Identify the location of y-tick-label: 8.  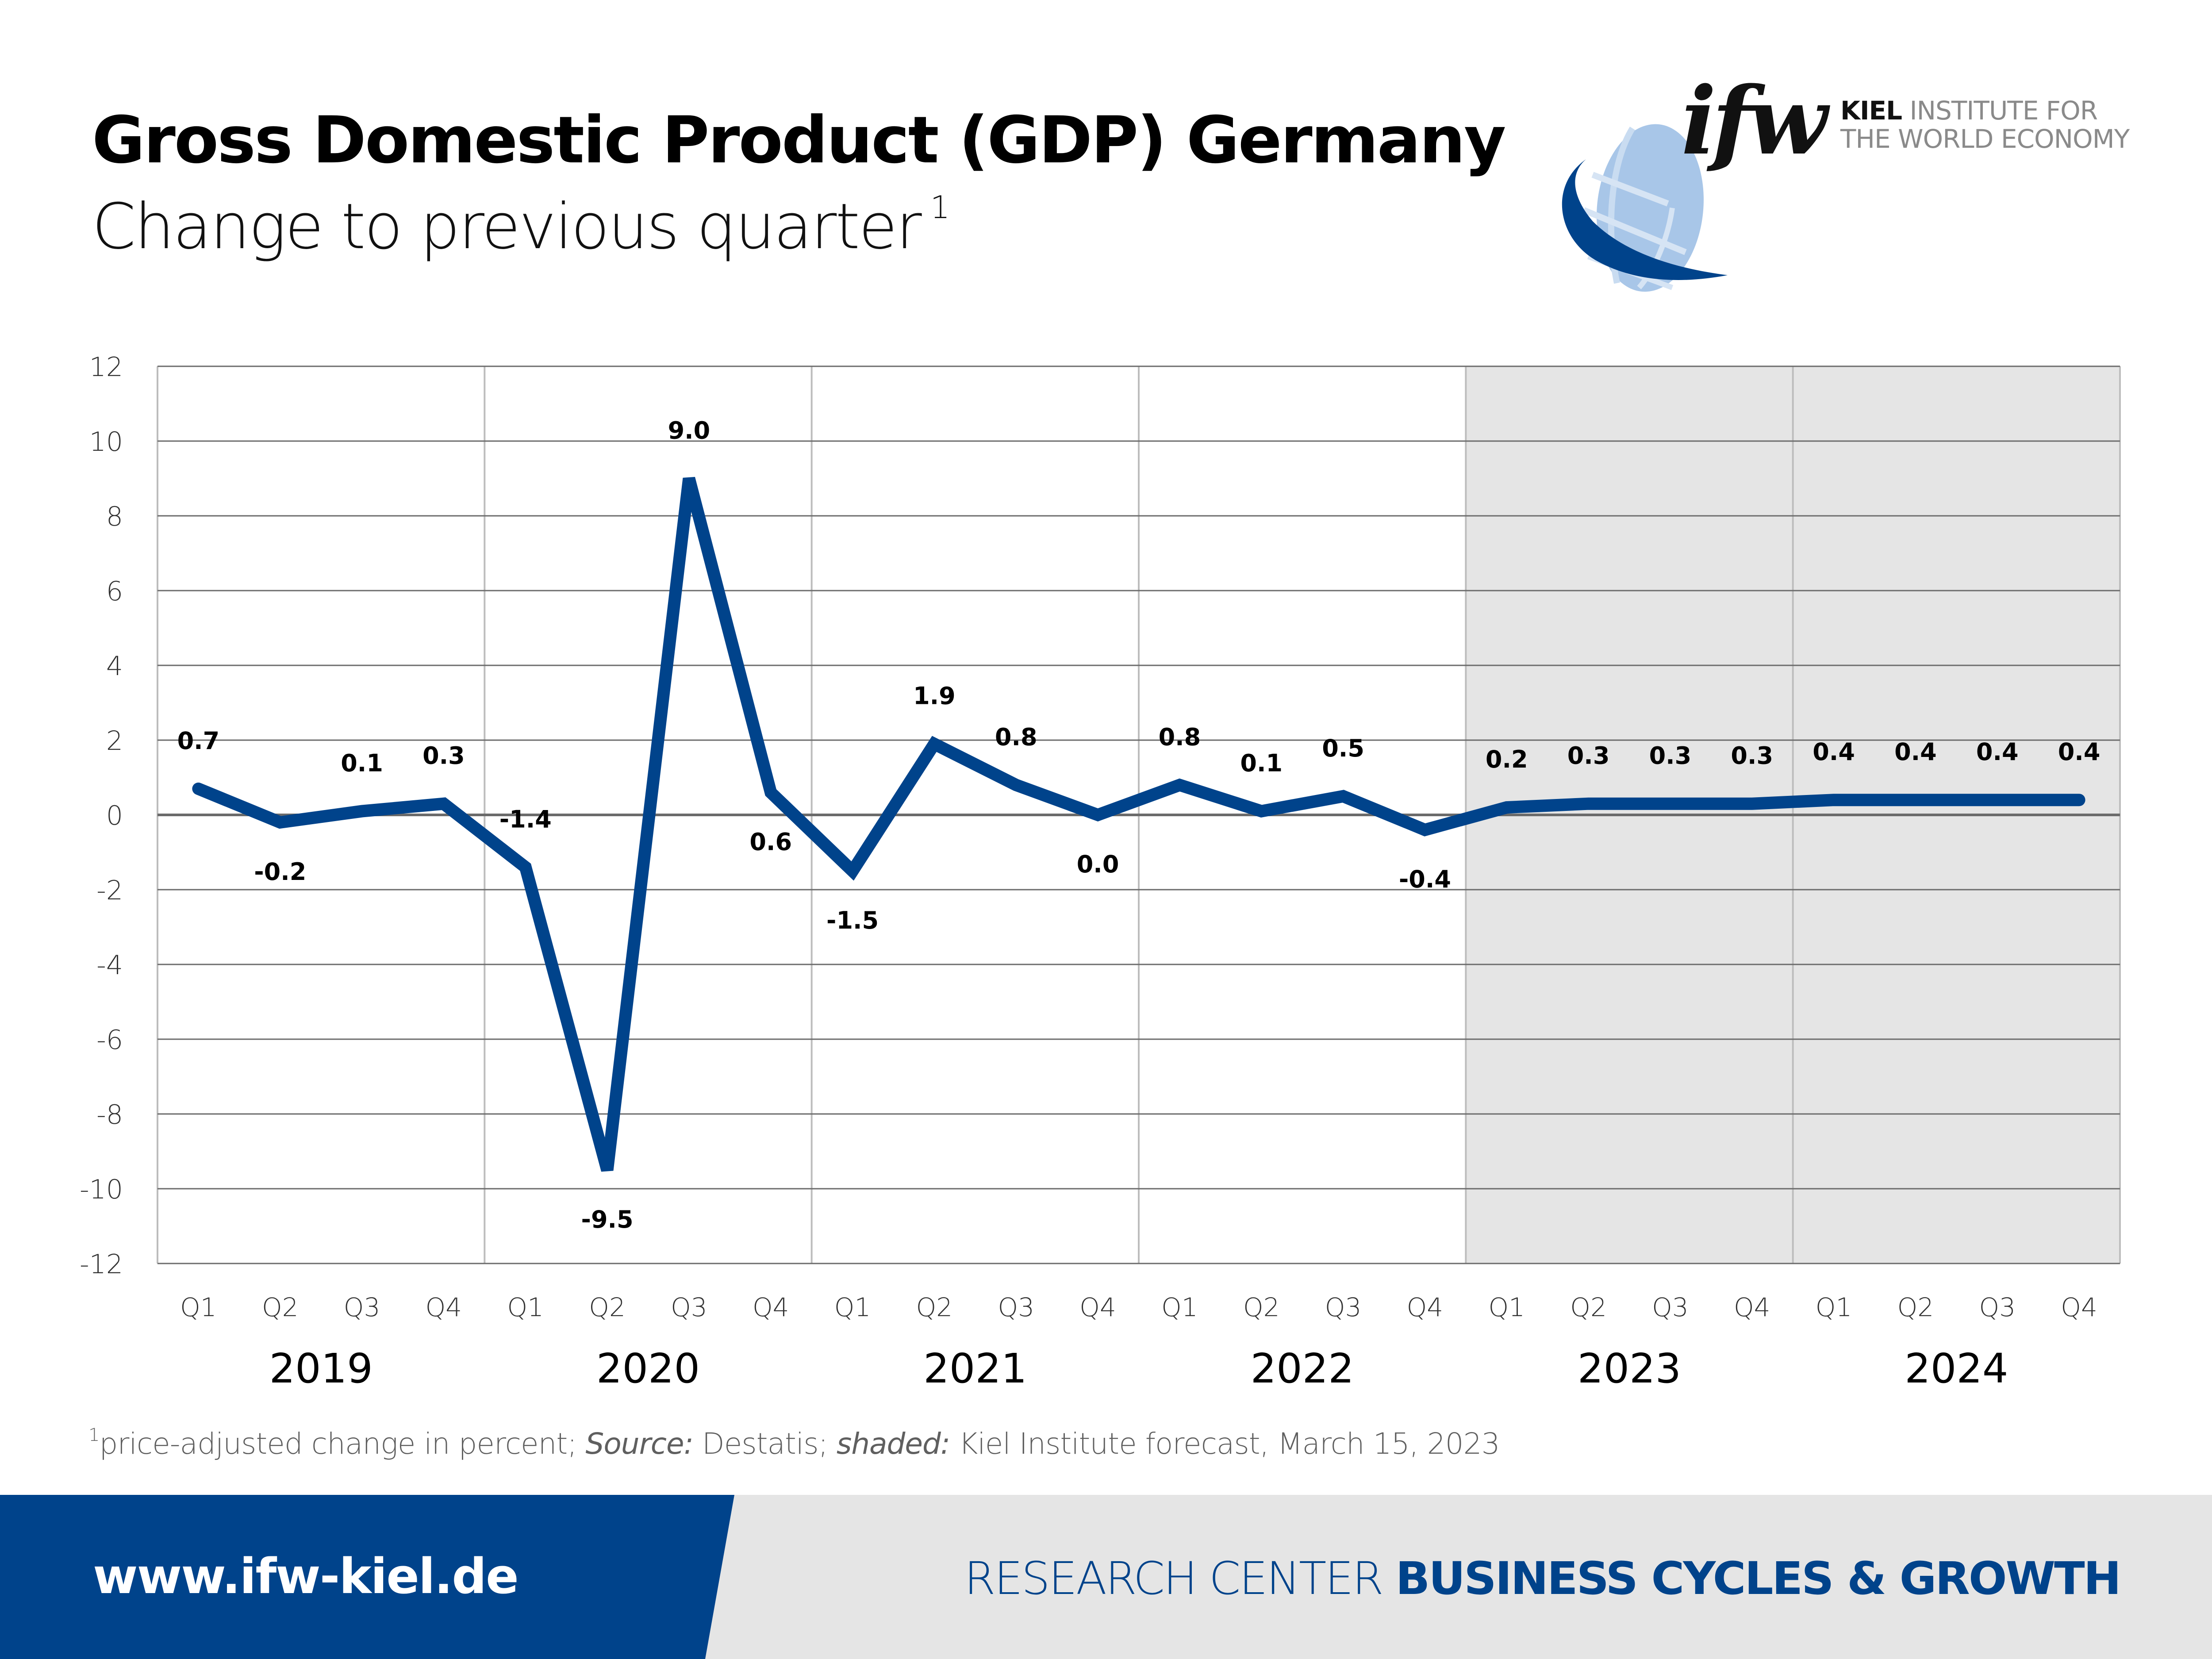
(114, 516).